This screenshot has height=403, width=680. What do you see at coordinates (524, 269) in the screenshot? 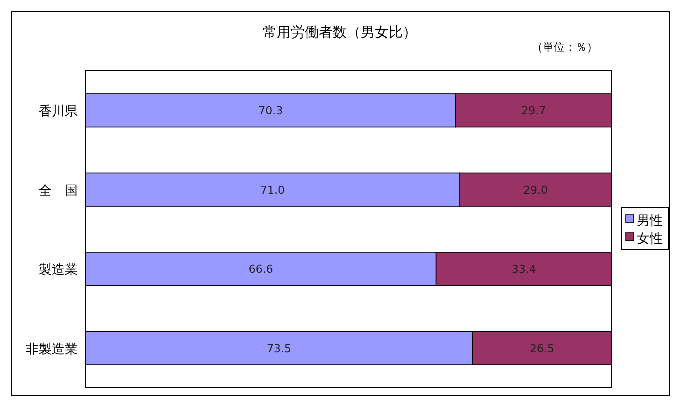
I see `data-label: 33.4` at bounding box center [524, 269].